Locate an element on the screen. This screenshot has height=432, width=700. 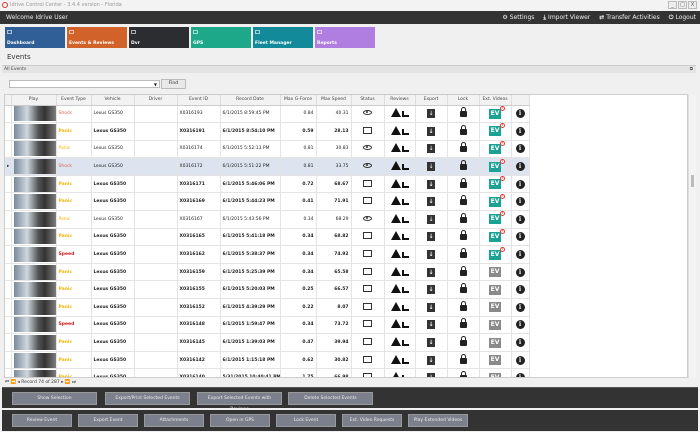
column-header-max-speed: Max Speed is located at coordinates (334, 100).